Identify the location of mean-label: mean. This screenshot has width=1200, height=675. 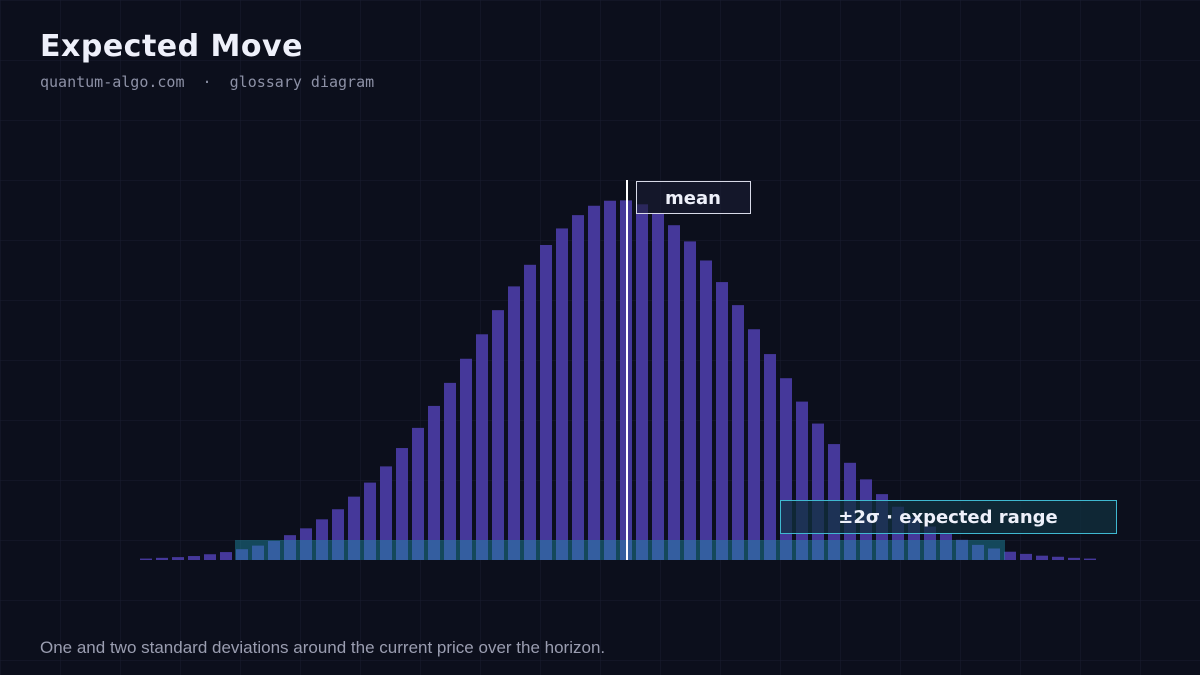
(693, 198).